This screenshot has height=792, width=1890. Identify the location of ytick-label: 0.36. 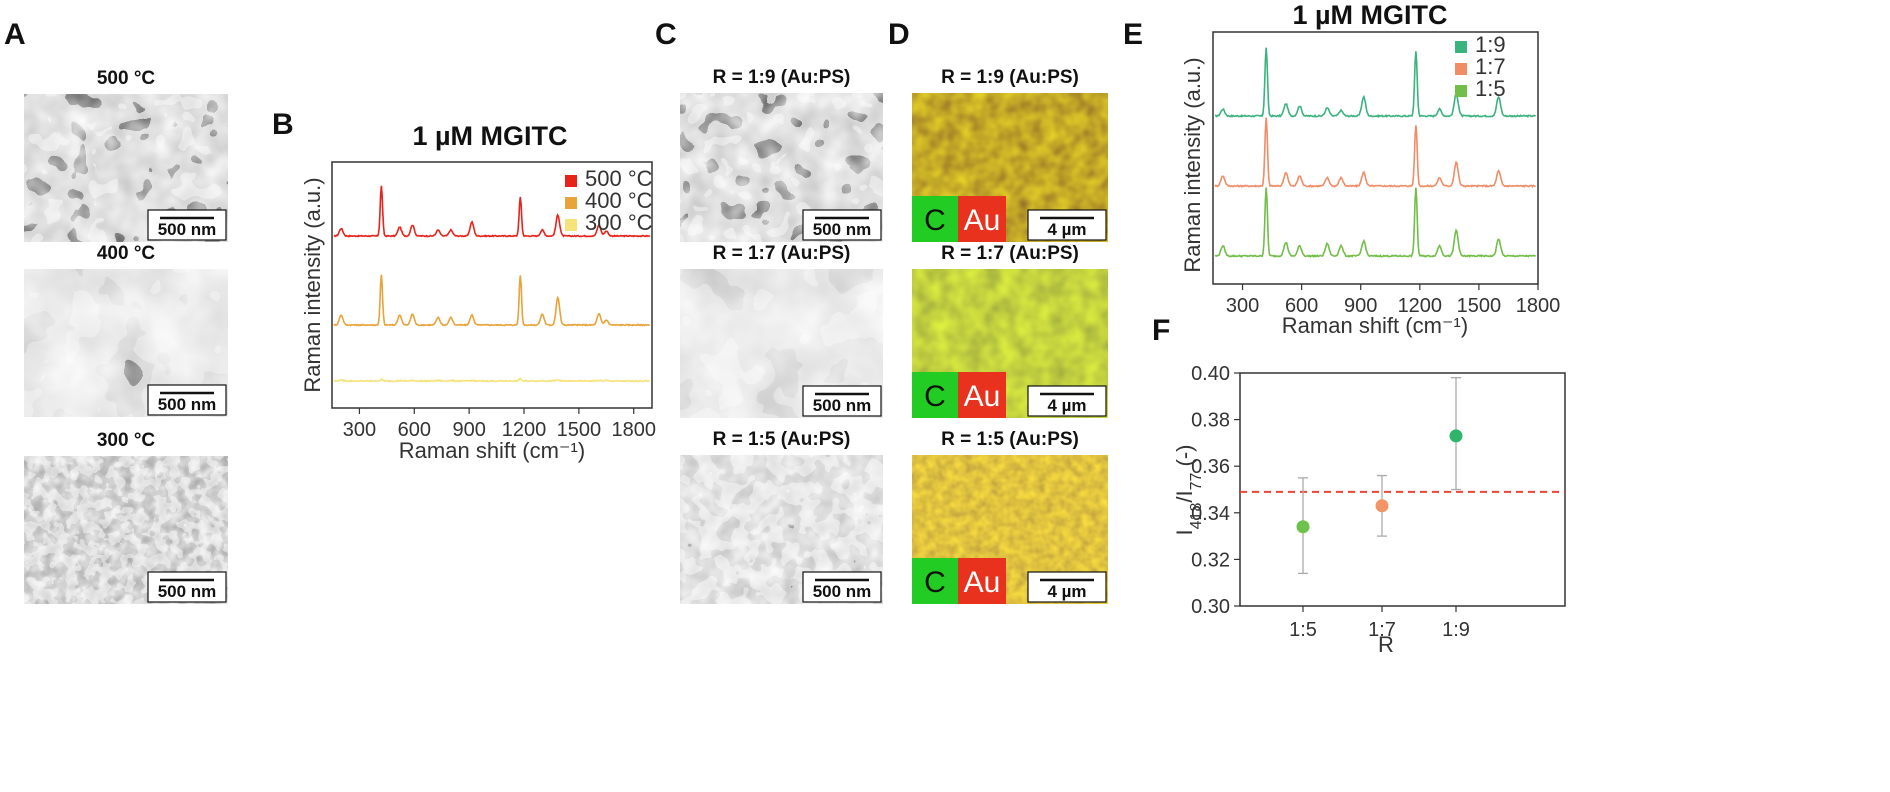
(1210, 467).